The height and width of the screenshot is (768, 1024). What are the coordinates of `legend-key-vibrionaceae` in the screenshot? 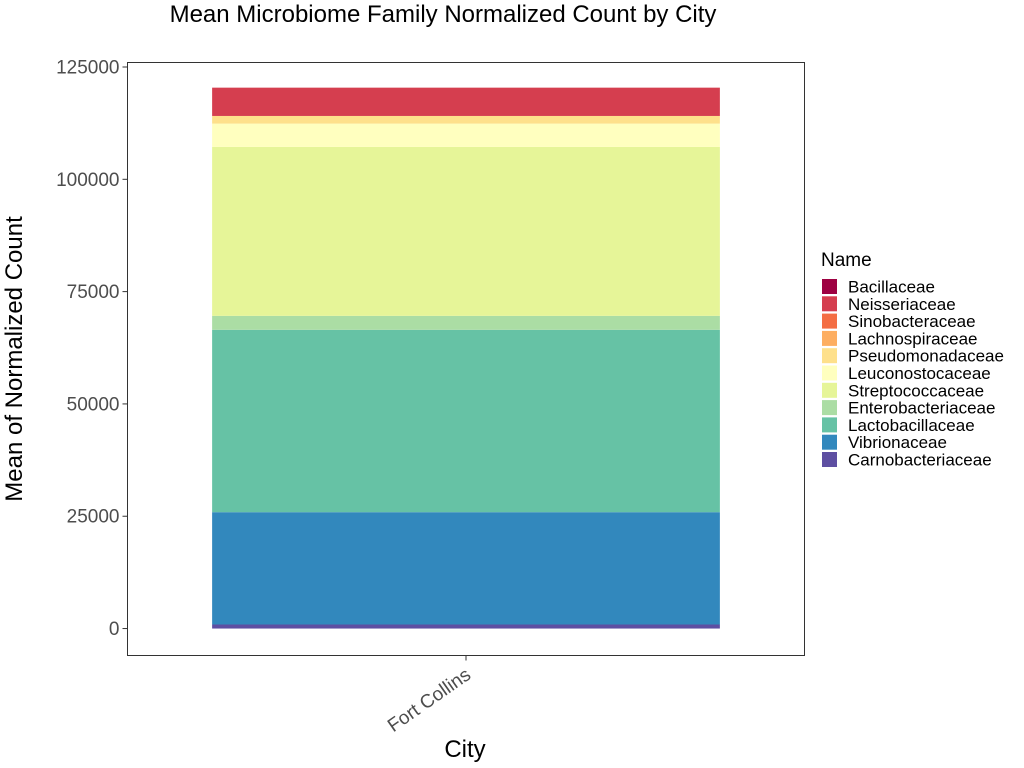 It's located at (829, 442).